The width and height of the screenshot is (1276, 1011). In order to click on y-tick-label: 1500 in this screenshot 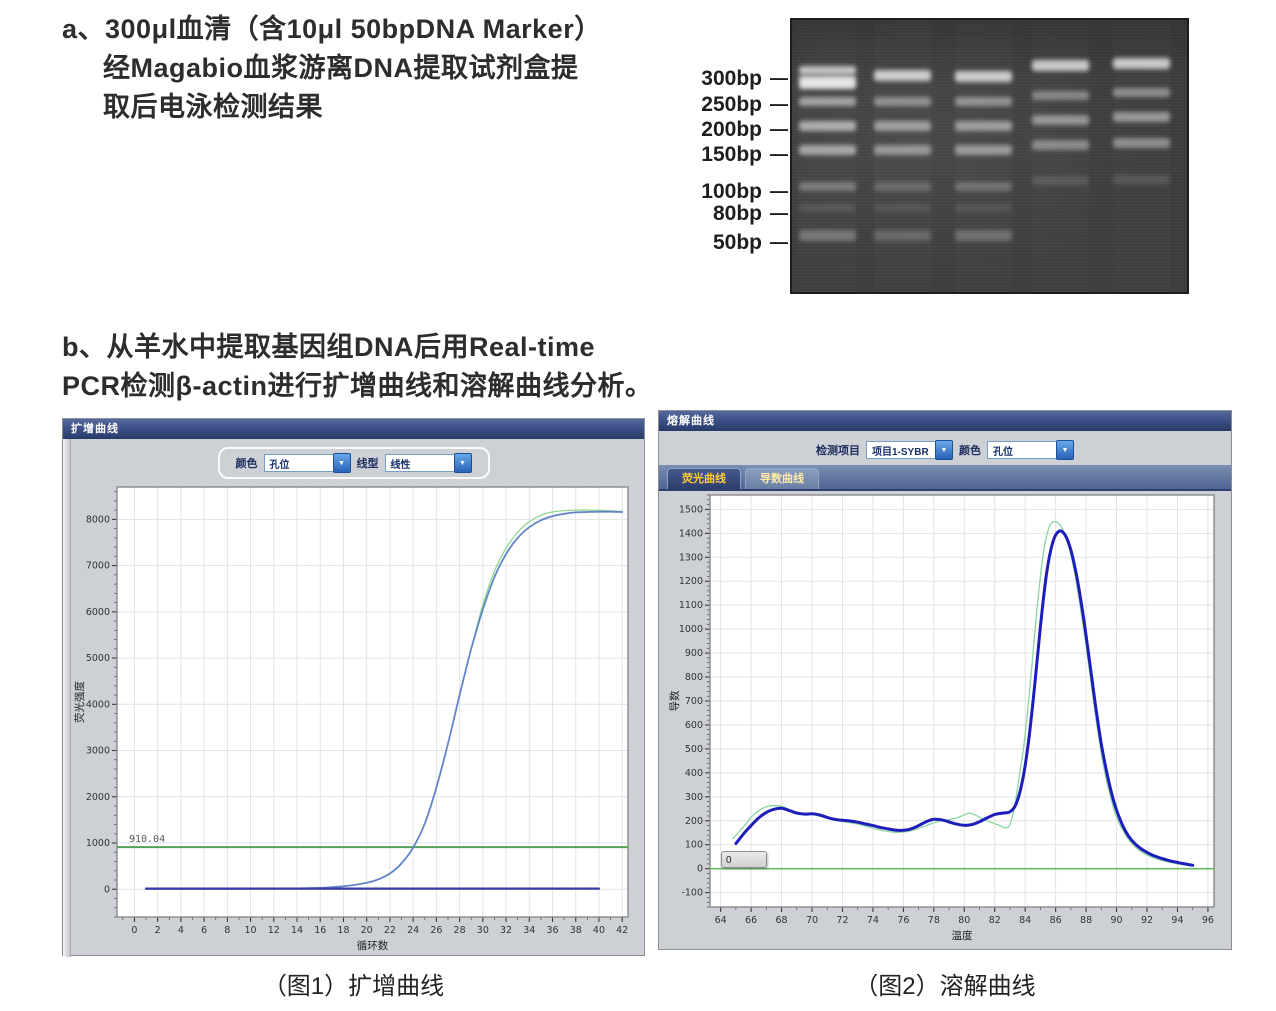, I will do `click(691, 509)`.